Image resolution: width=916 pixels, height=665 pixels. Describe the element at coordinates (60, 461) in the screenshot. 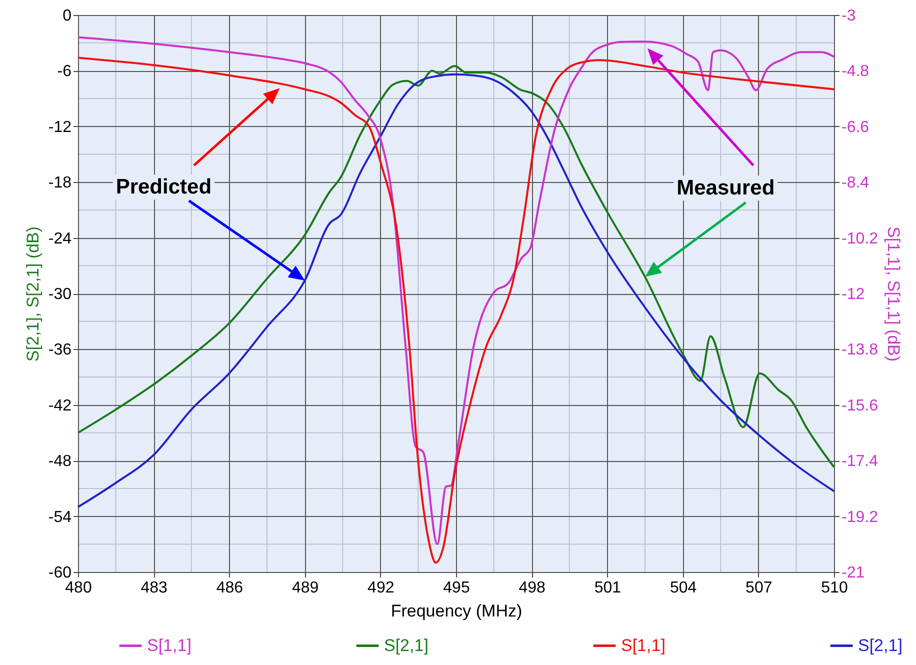

I see `y-tick-label: -48` at that location.